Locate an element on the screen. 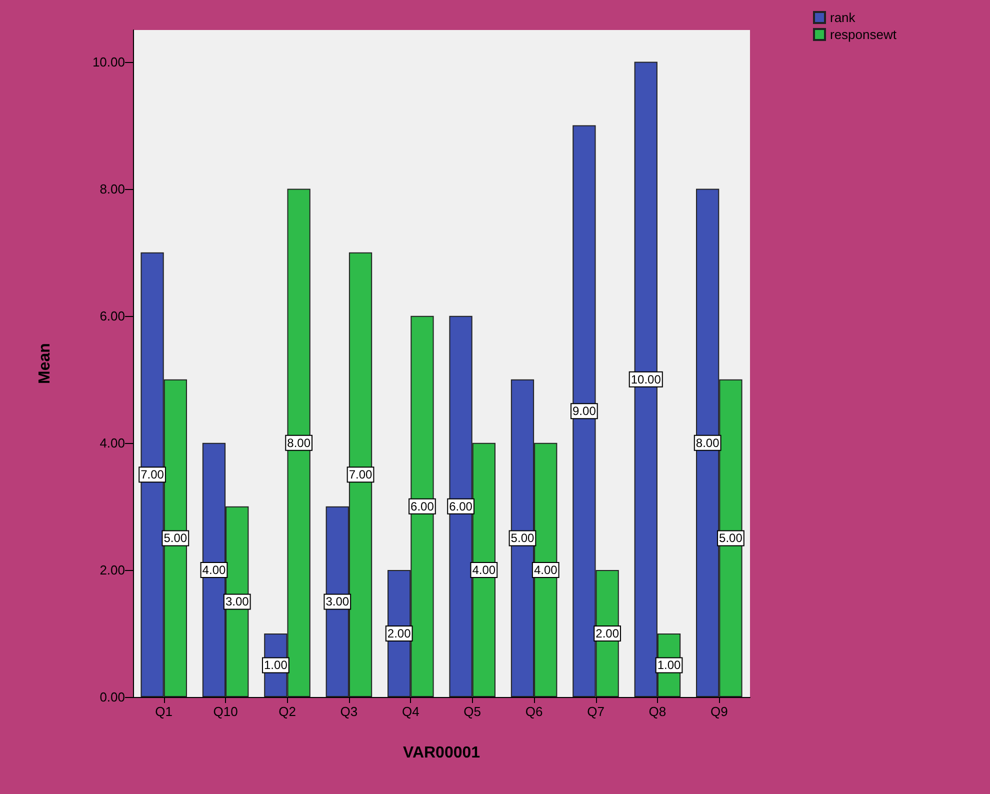 The width and height of the screenshot is (990, 794). y-axis-title: Mean is located at coordinates (45, 363).